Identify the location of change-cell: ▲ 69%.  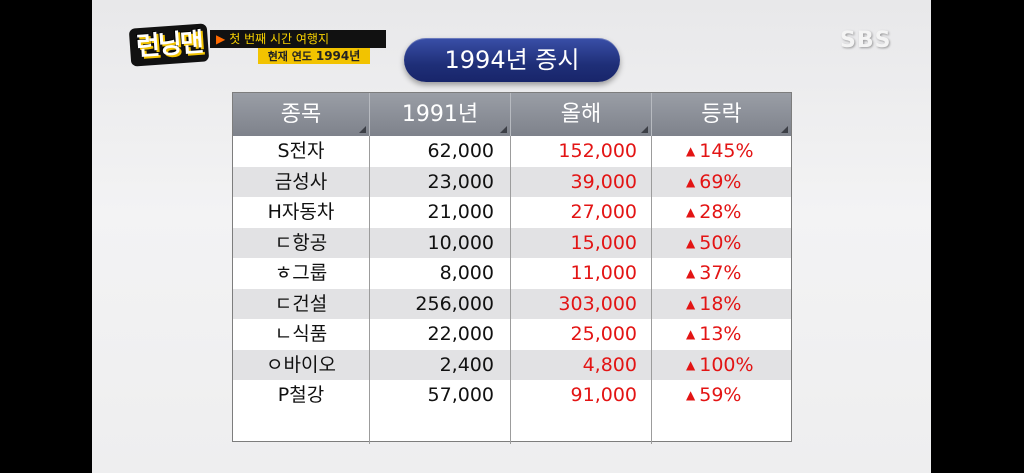
(721, 182).